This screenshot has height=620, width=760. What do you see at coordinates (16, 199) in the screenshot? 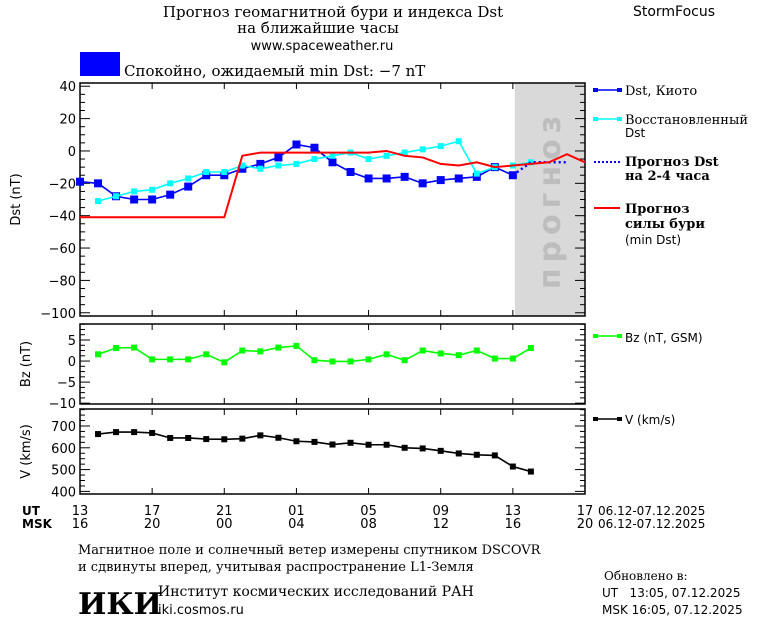
I see `y-axis-label: Dst (nT)` at bounding box center [16, 199].